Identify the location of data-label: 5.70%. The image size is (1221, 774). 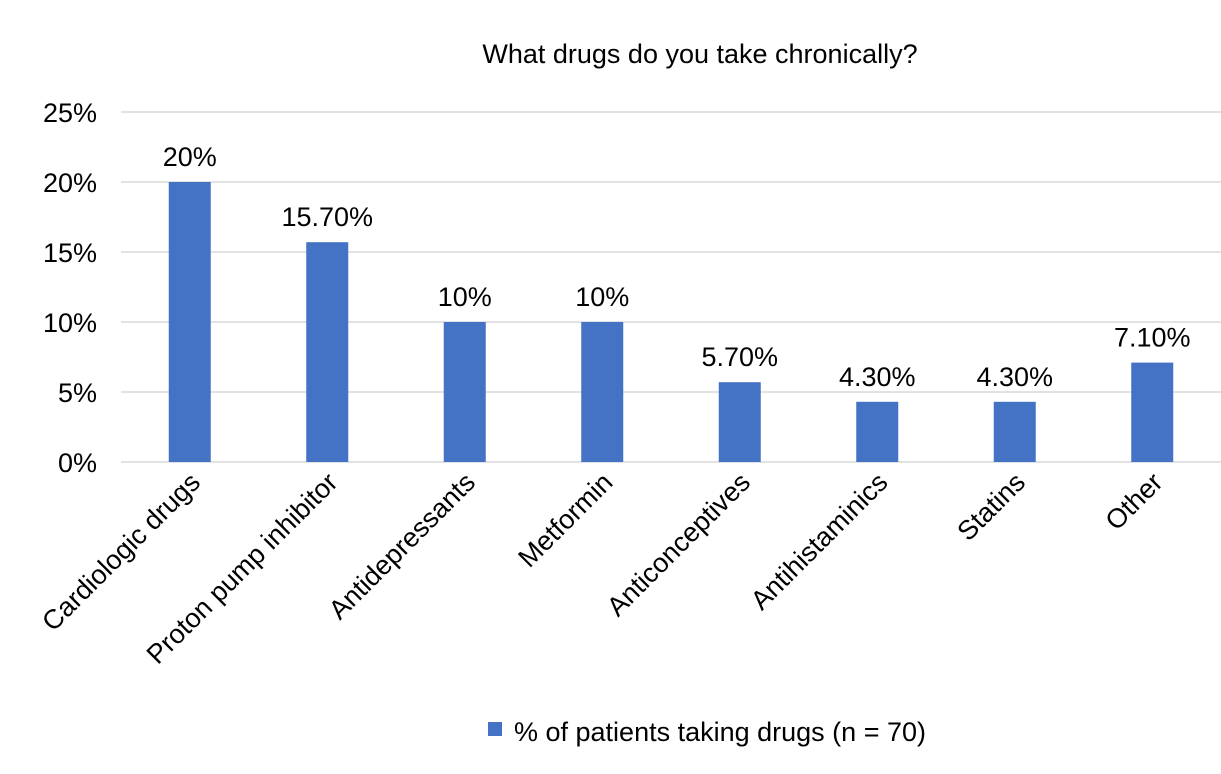
(739, 357).